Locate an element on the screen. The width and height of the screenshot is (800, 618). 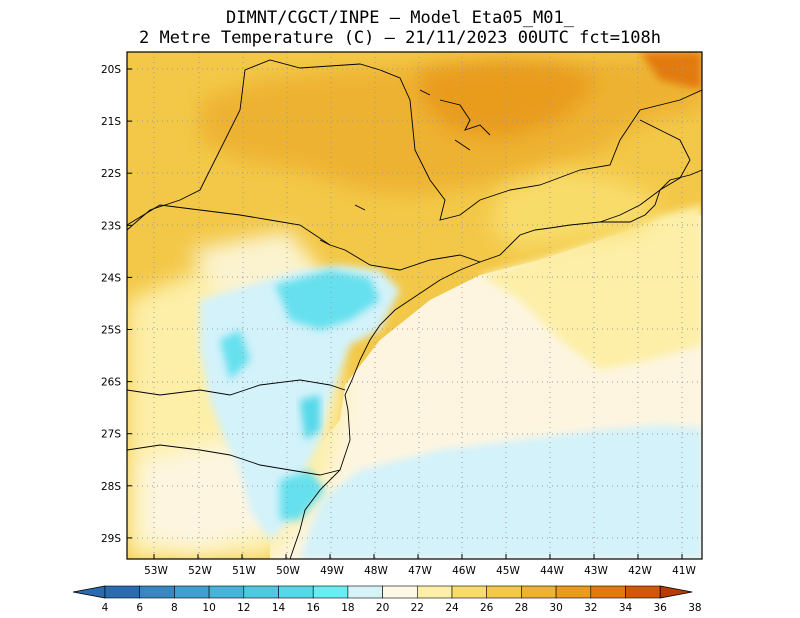
colorbar-label: 6 is located at coordinates (139, 608).